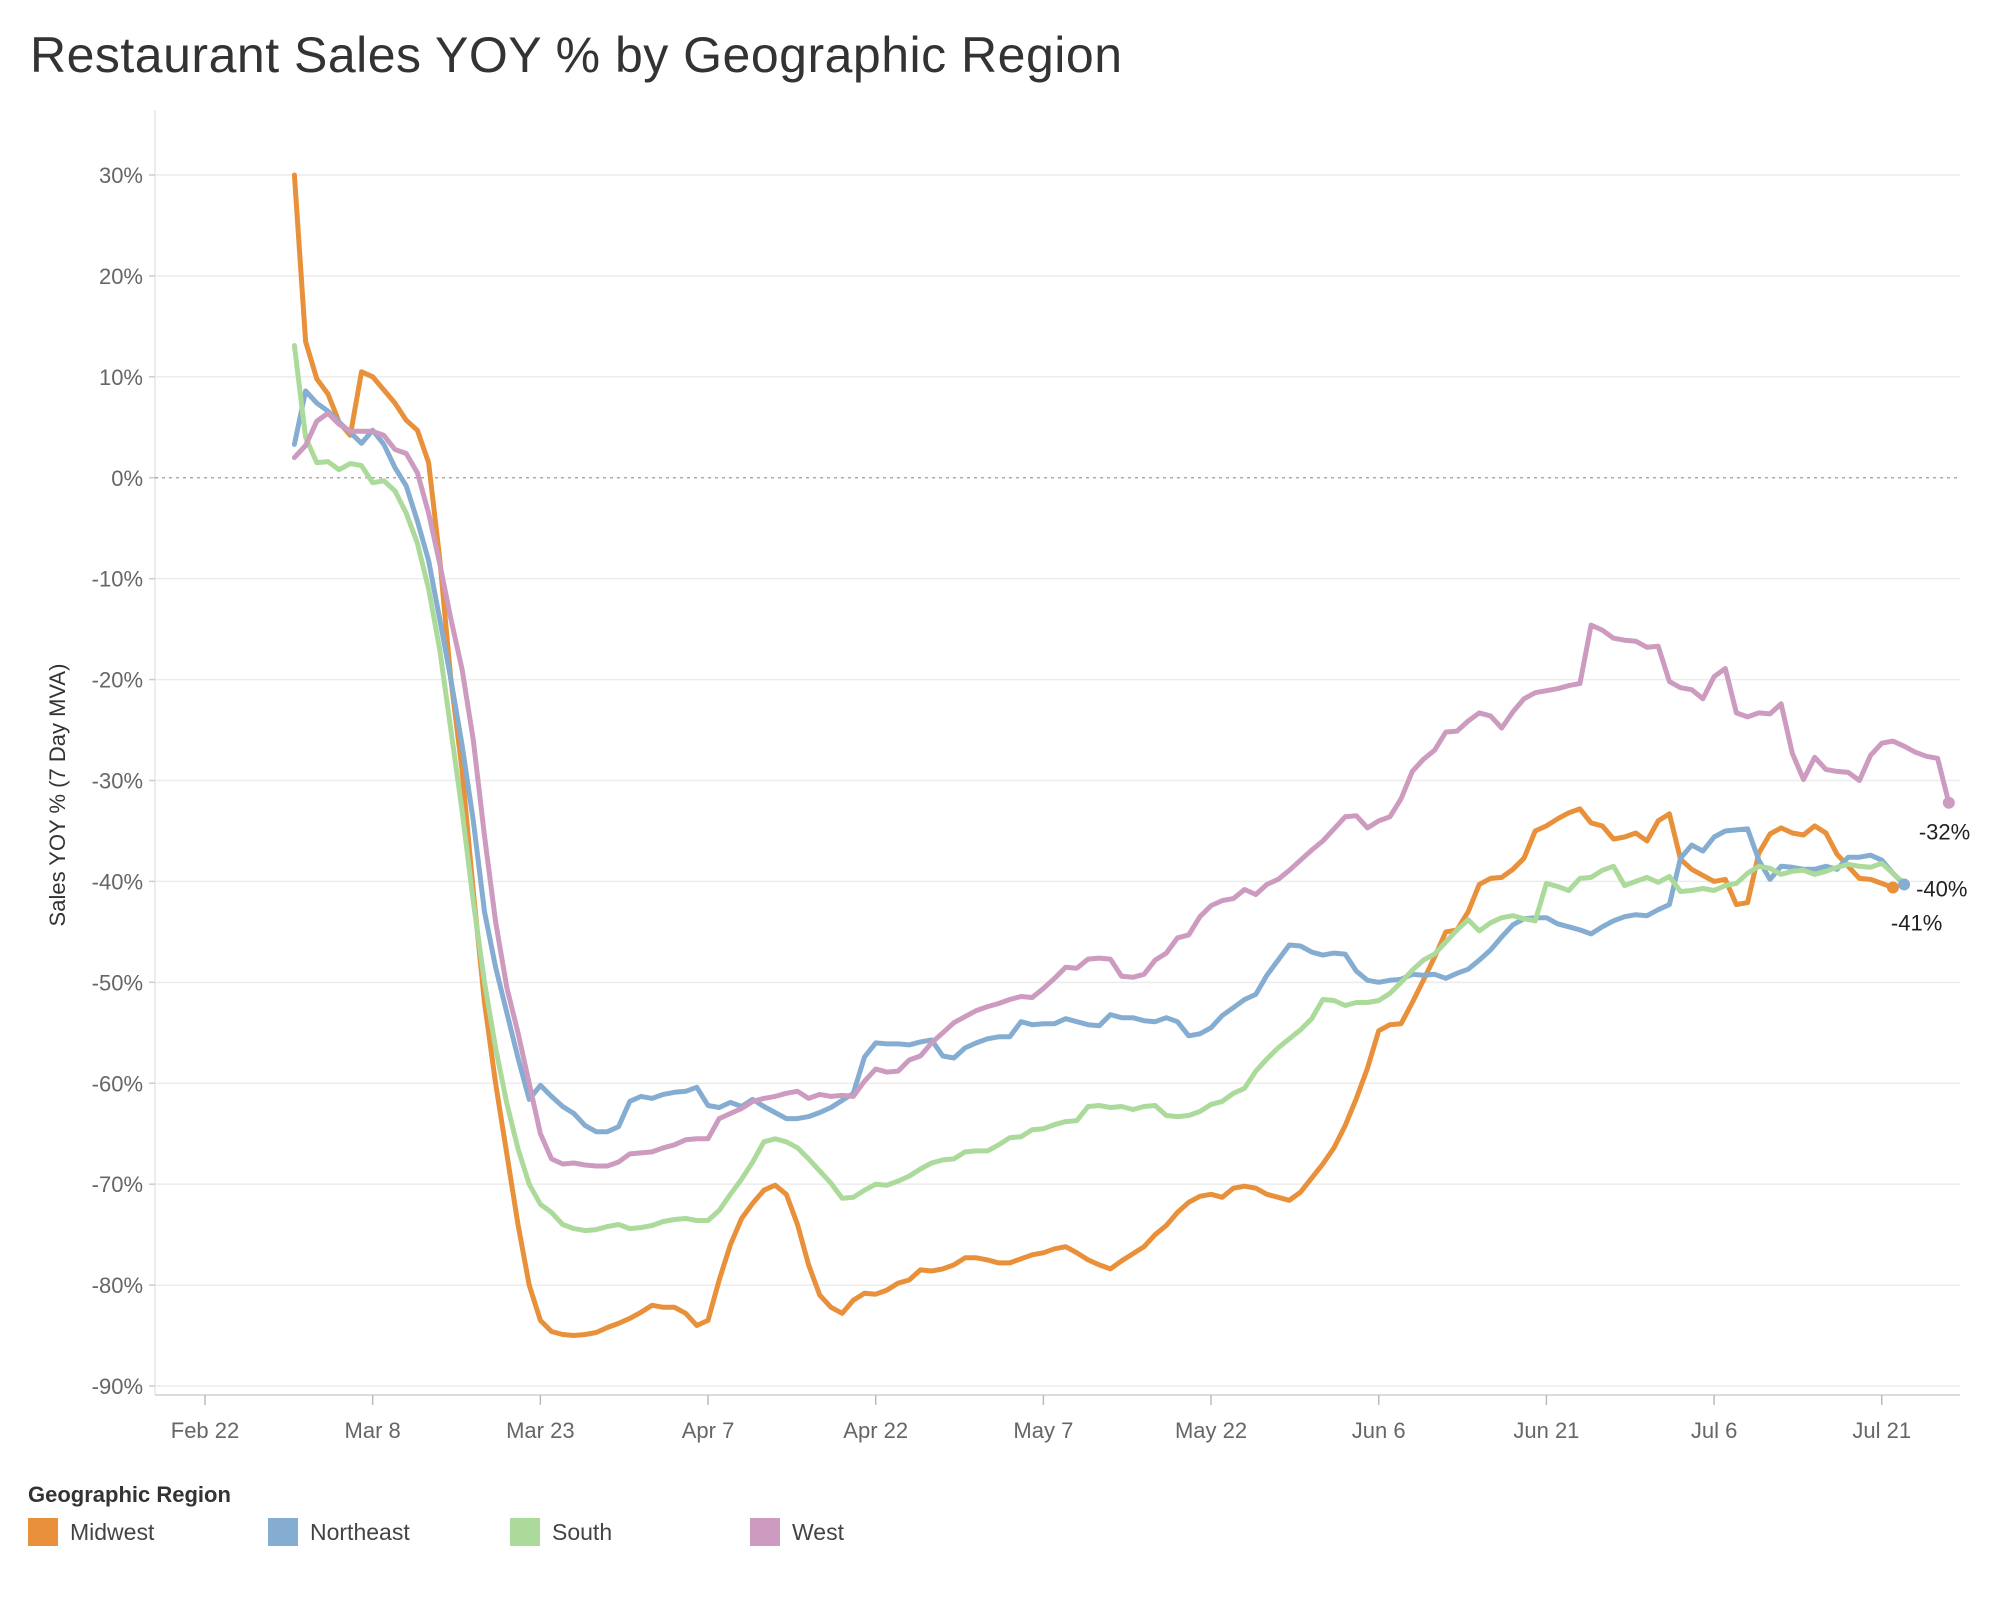 This screenshot has width=2000, height=1600. What do you see at coordinates (1211, 1430) in the screenshot?
I see `x-tick-label: May 22` at bounding box center [1211, 1430].